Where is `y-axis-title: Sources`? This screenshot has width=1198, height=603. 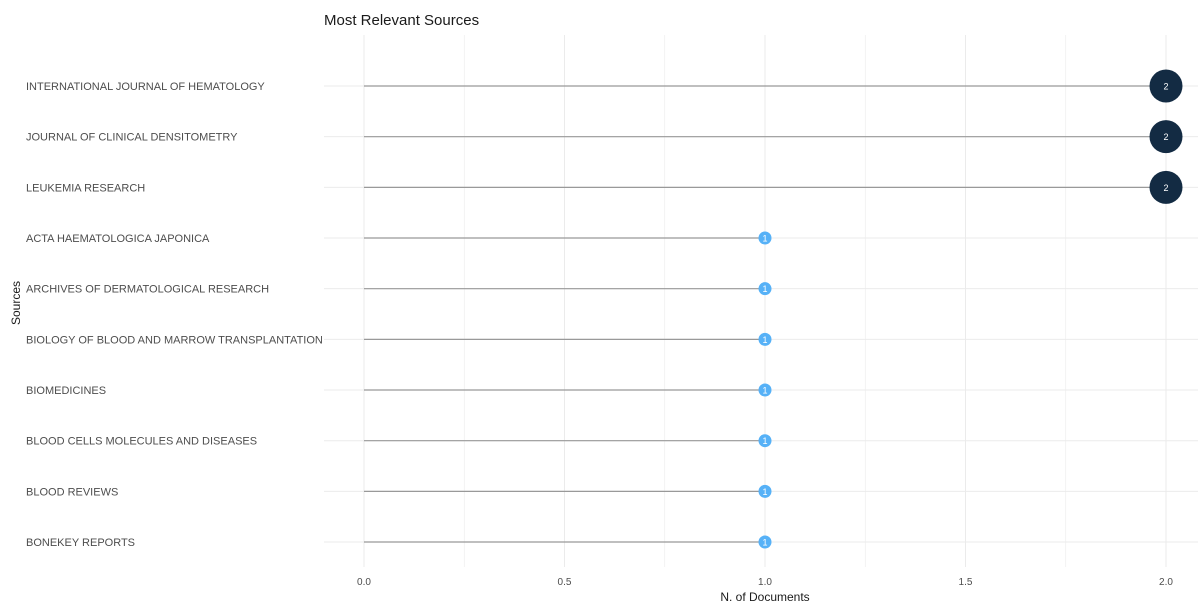
y-axis-title: Sources is located at coordinates (16, 303).